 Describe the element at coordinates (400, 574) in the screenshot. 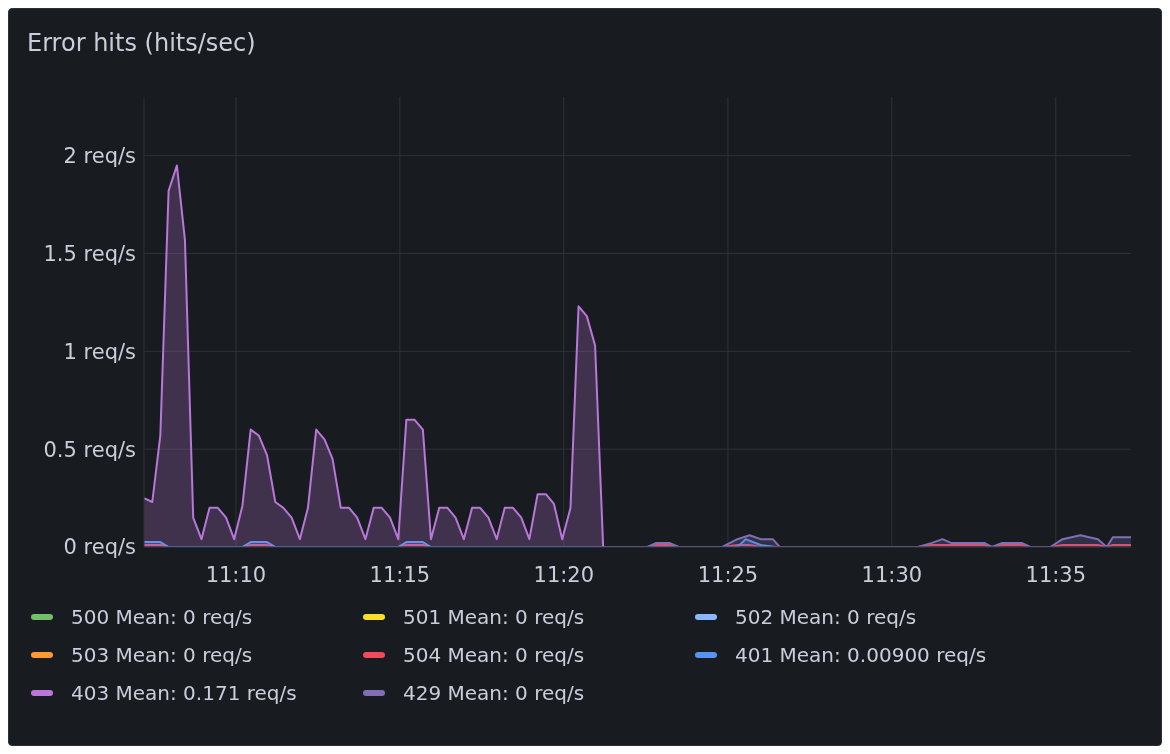

I see `x-tick-label: 11:15` at that location.